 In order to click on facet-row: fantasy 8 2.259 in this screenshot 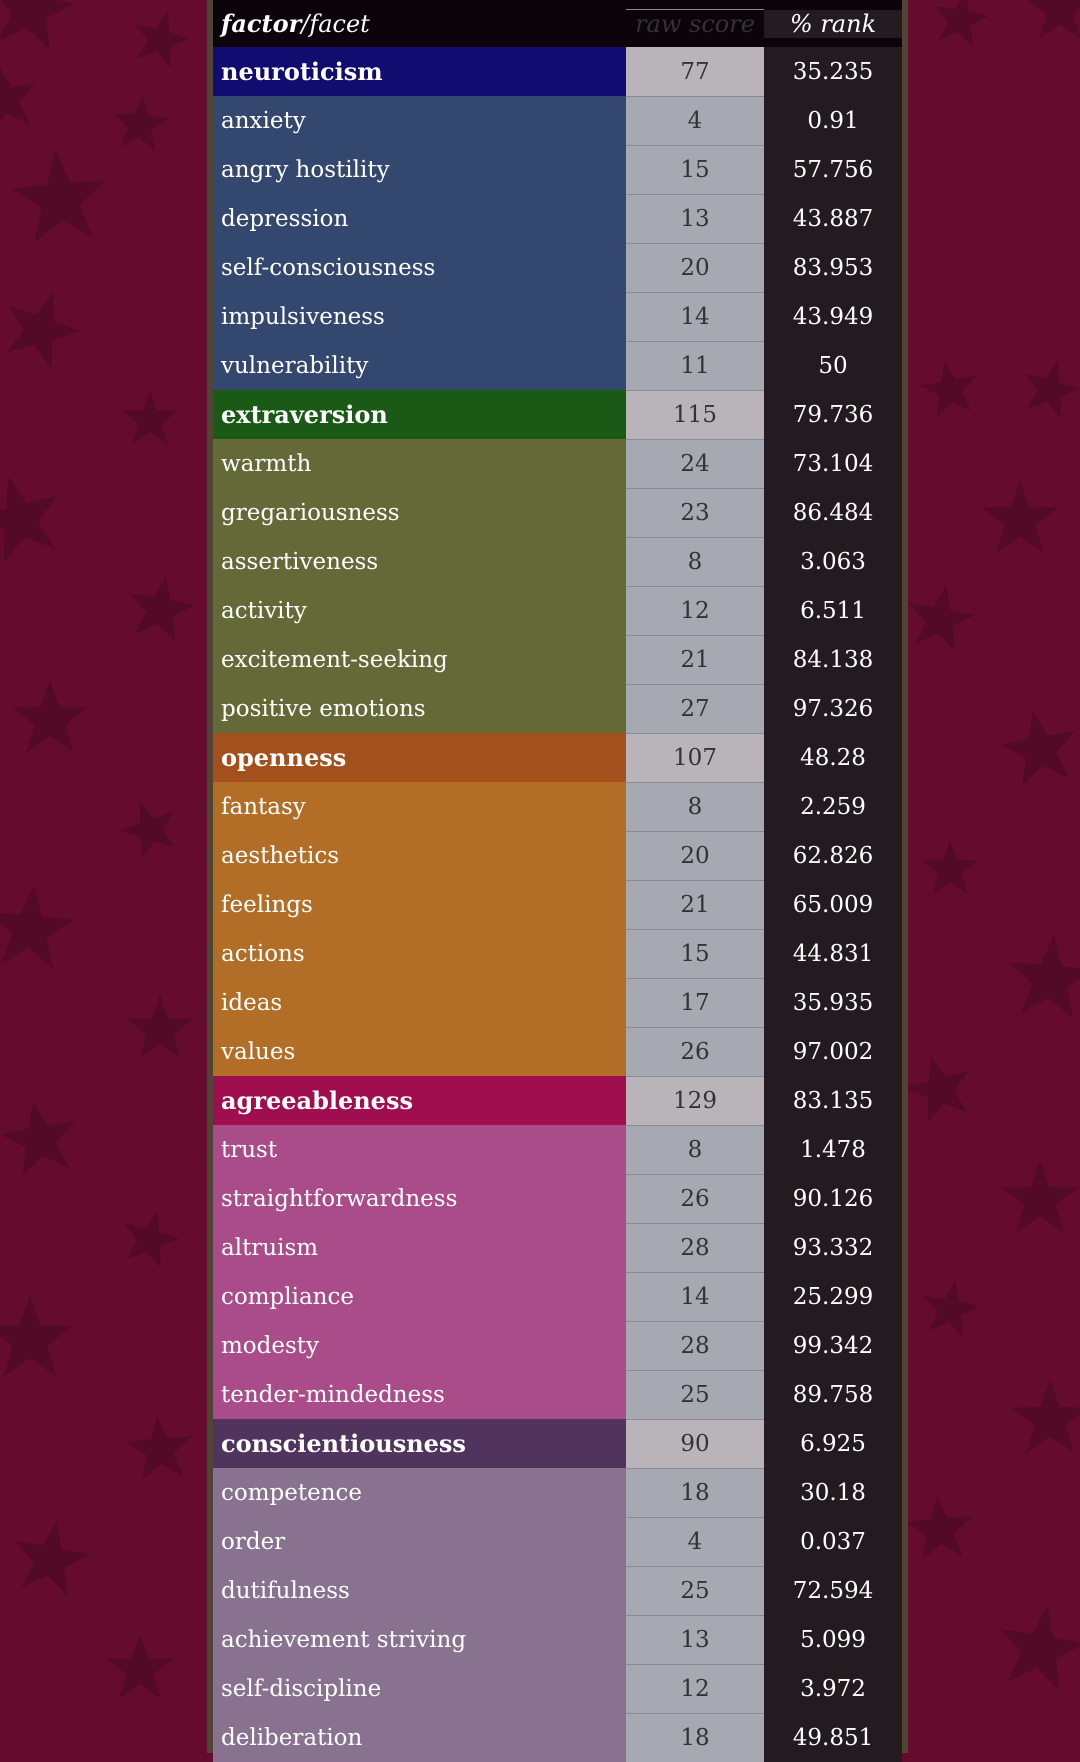, I will do `click(557, 806)`.